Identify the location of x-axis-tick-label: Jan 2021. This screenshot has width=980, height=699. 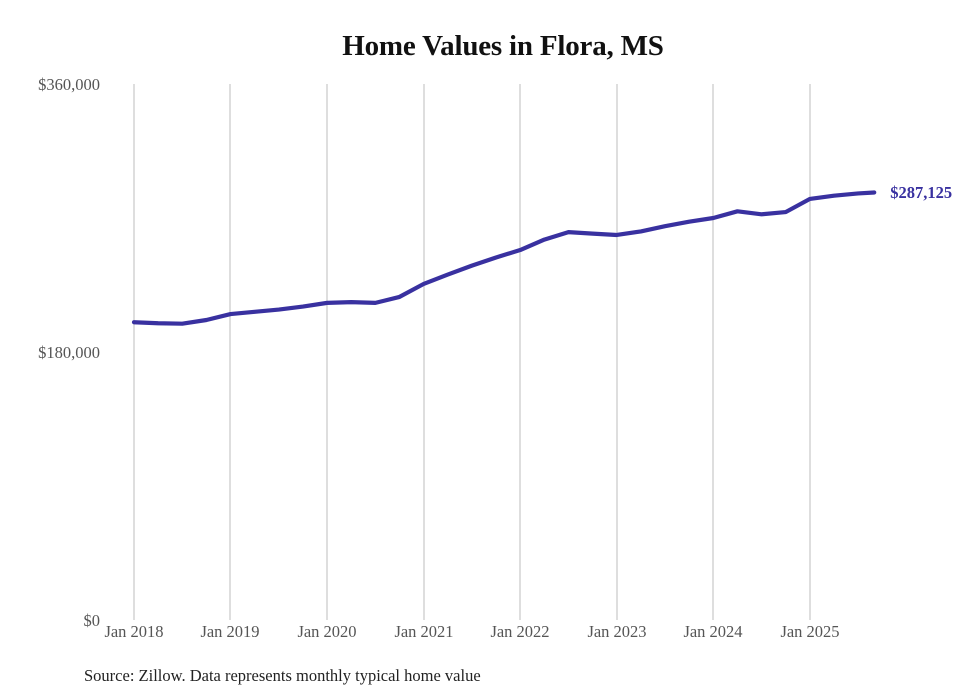
(424, 631).